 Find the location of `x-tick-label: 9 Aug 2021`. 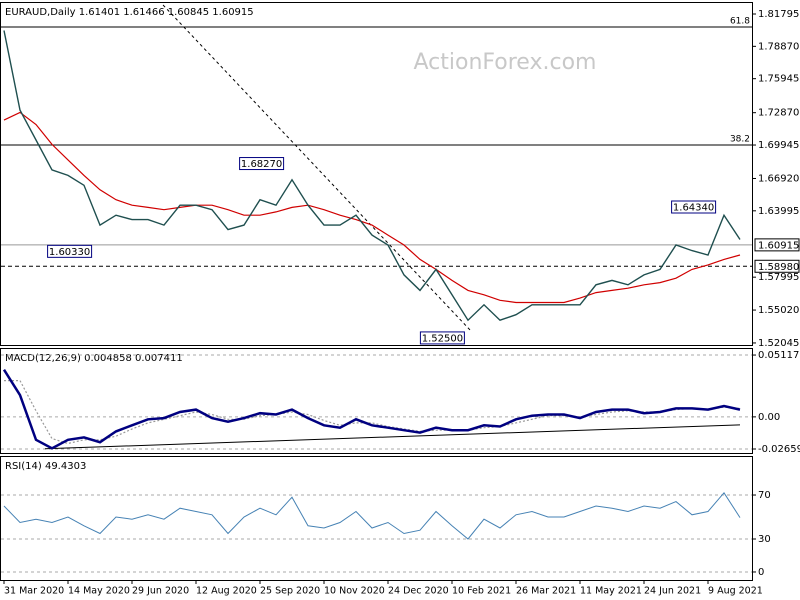

x-tick-label: 9 Aug 2021 is located at coordinates (735, 591).